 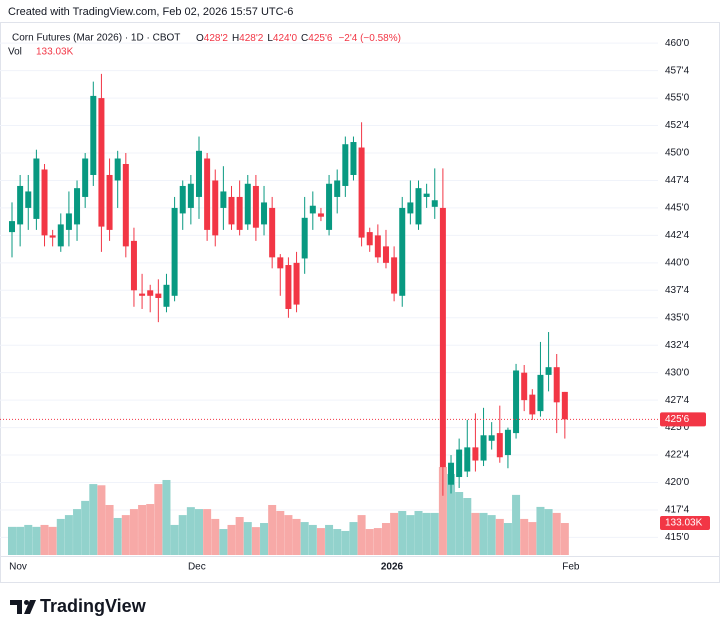 I want to click on ohlc-value: 425'6, so click(x=320, y=38).